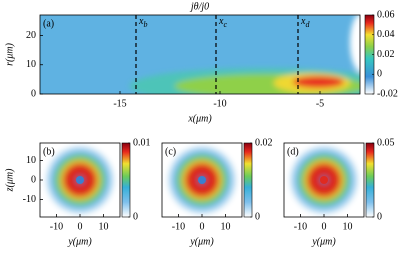 This screenshot has height=256, width=403. I want to click on y-tick-label: 20, so click(31, 35).